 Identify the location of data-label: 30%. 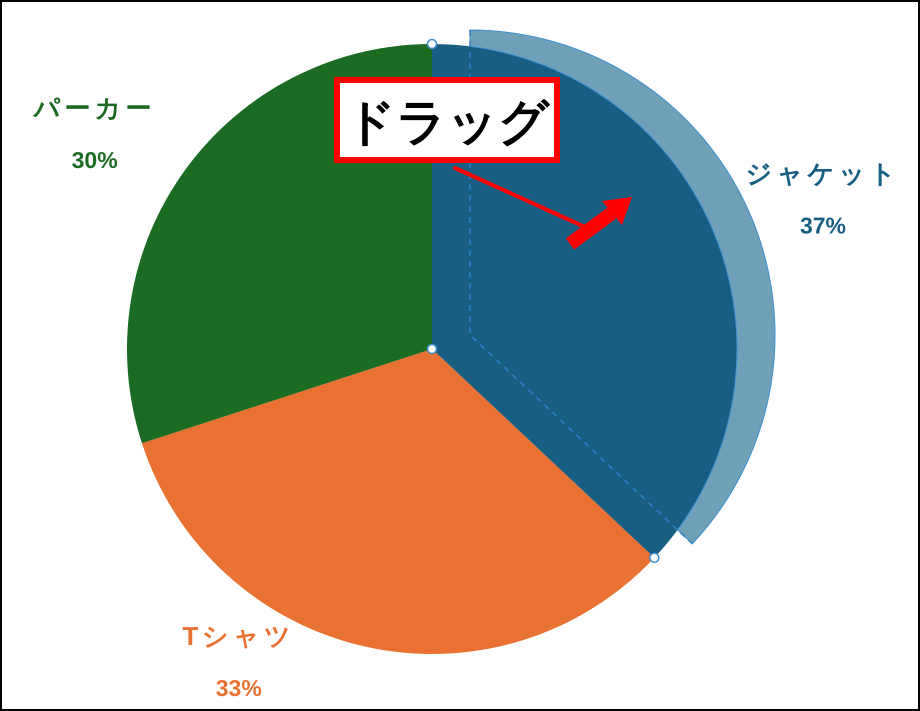
(95, 160).